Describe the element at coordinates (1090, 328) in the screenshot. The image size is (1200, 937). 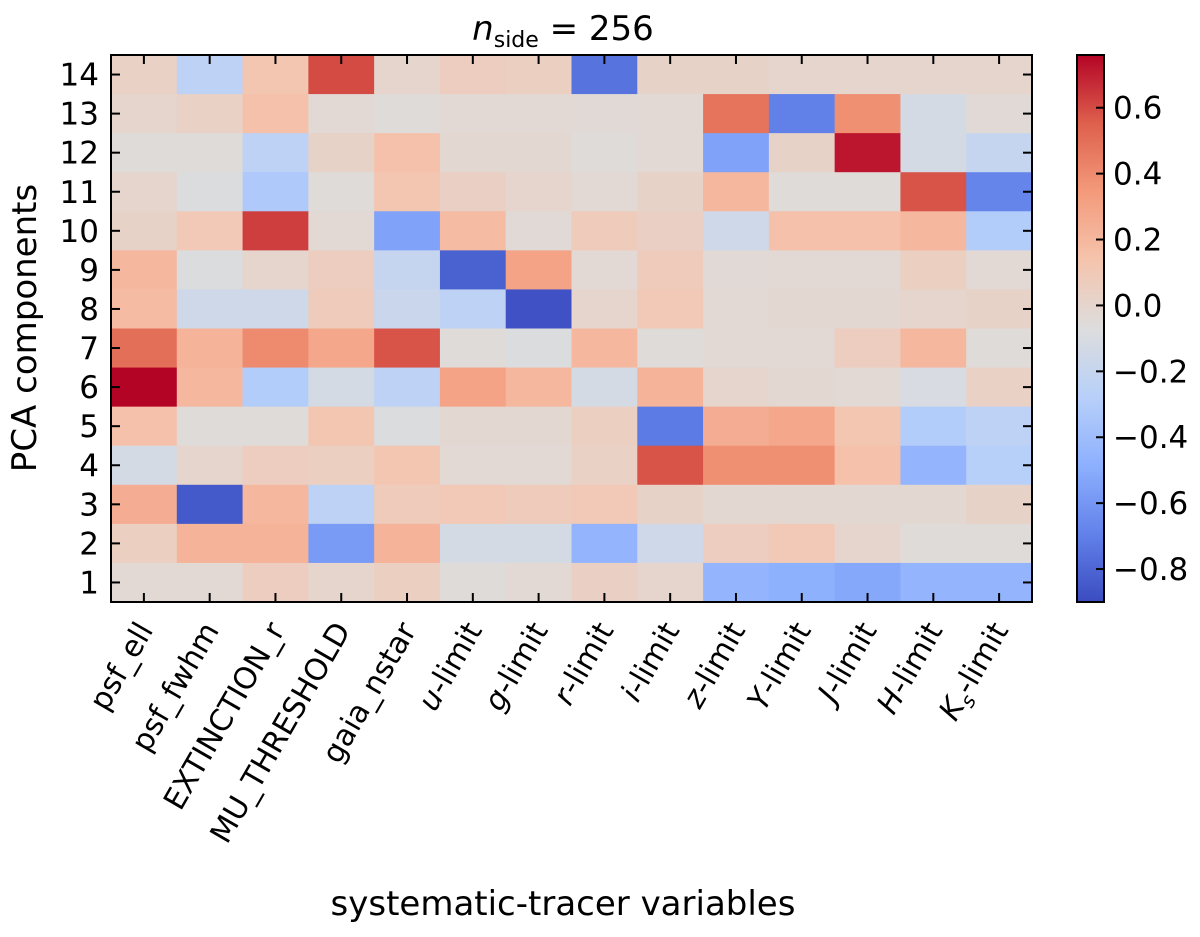
I see `colorbar` at that location.